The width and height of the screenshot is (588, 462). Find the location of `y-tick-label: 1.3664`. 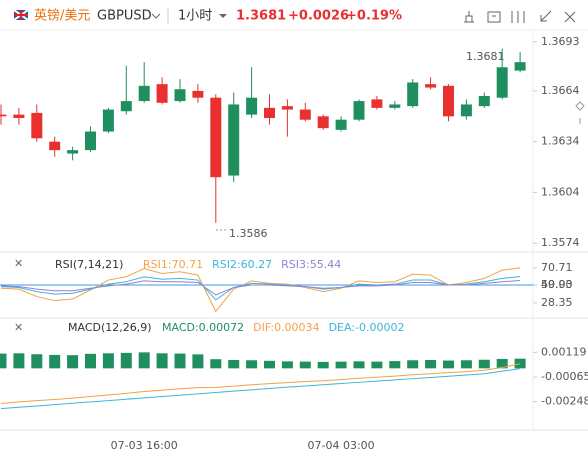

y-tick-label: 1.3664 is located at coordinates (560, 90).